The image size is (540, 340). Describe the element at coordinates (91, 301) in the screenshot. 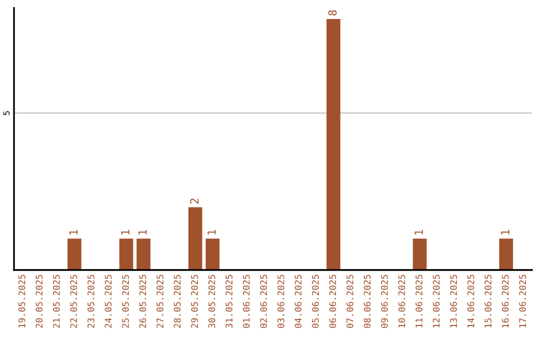

I see `x-tick-label: 23.05.2025` at that location.